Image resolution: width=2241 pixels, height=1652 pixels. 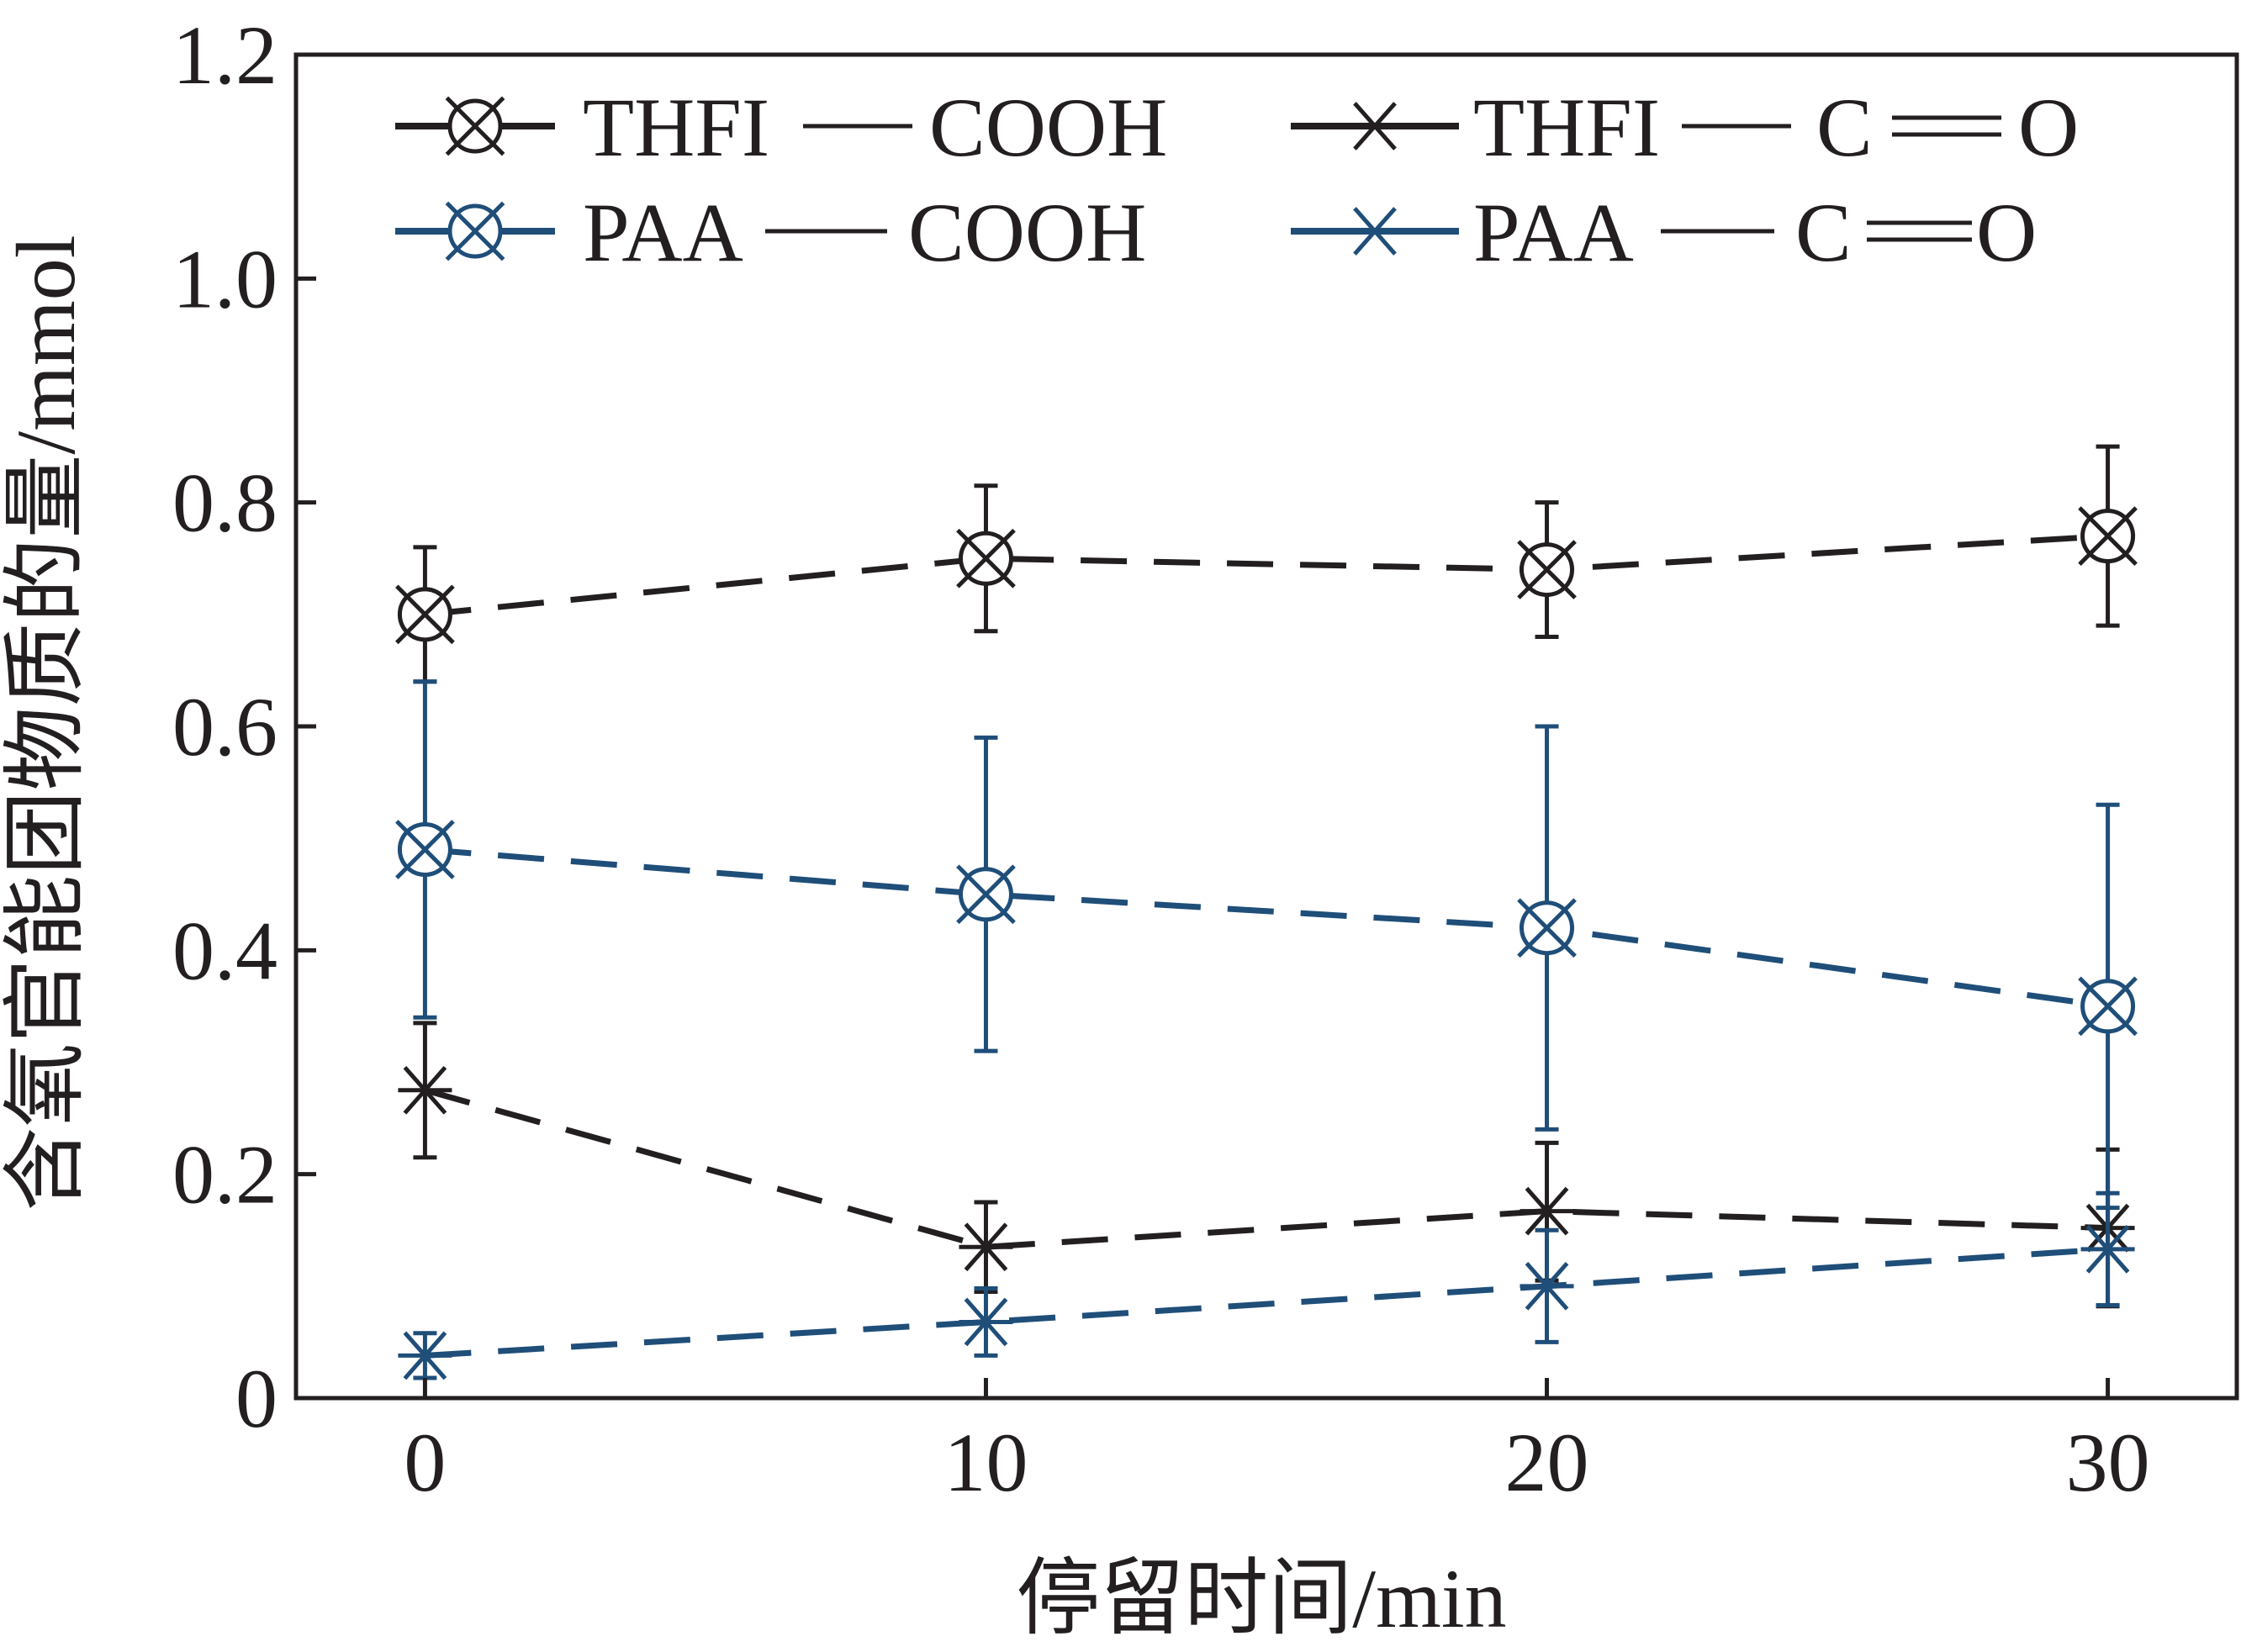 I want to click on y-tick-label: 0.2, so click(x=225, y=1175).